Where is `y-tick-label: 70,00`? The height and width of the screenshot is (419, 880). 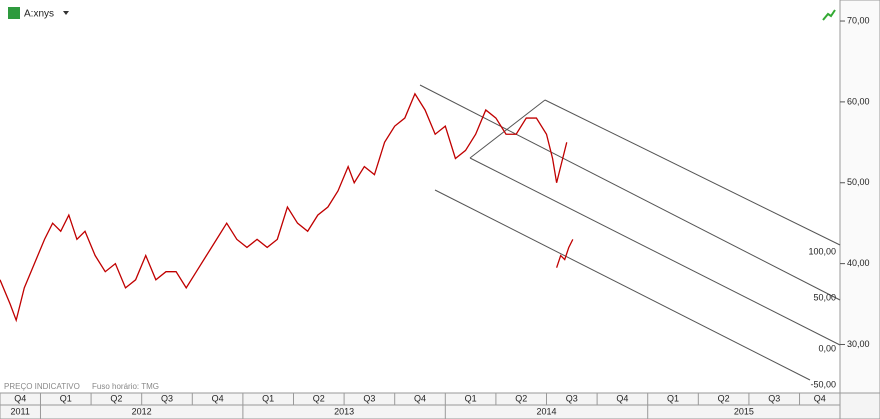
y-tick-label: 70,00 is located at coordinates (858, 20).